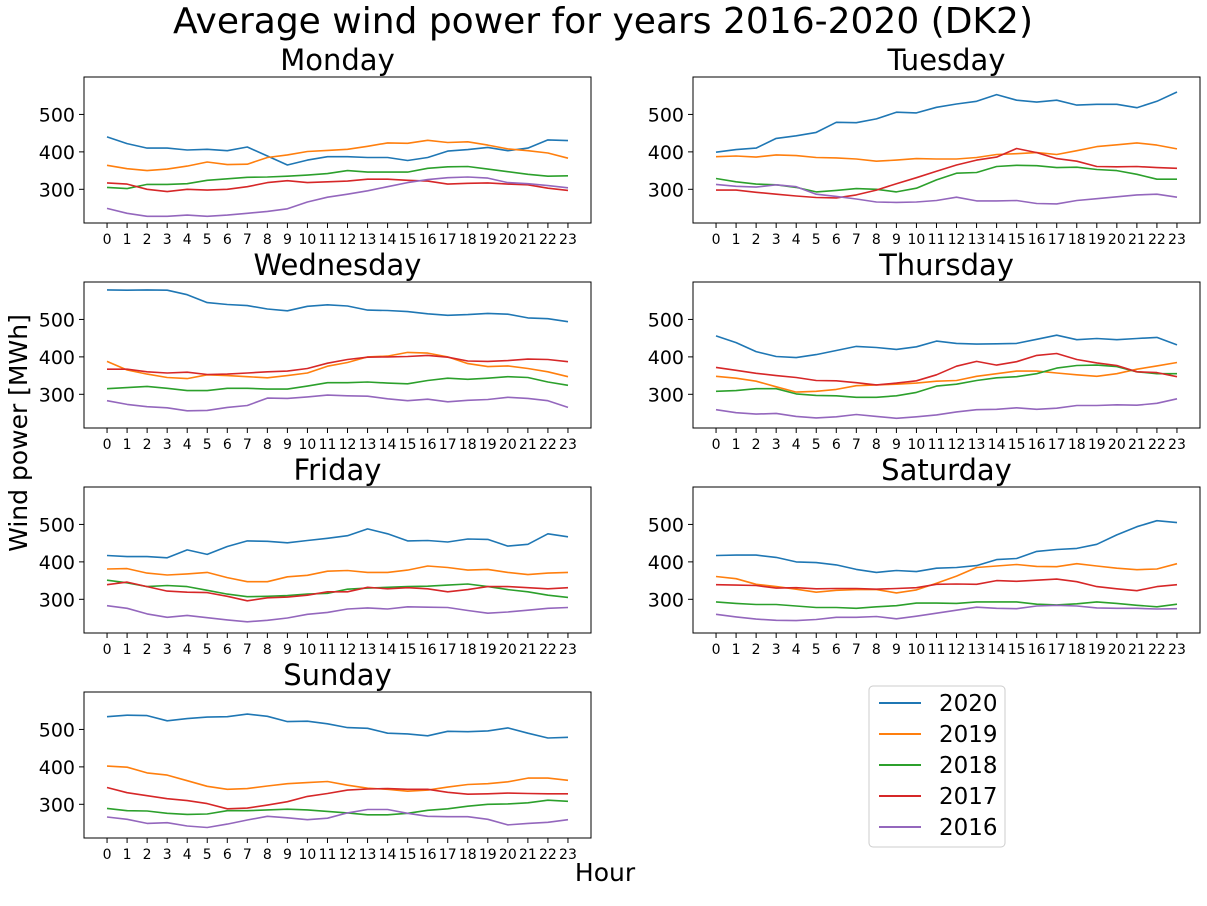 The image size is (1207, 906). What do you see at coordinates (946, 265) in the screenshot?
I see `subplot-title: Thursday` at bounding box center [946, 265].